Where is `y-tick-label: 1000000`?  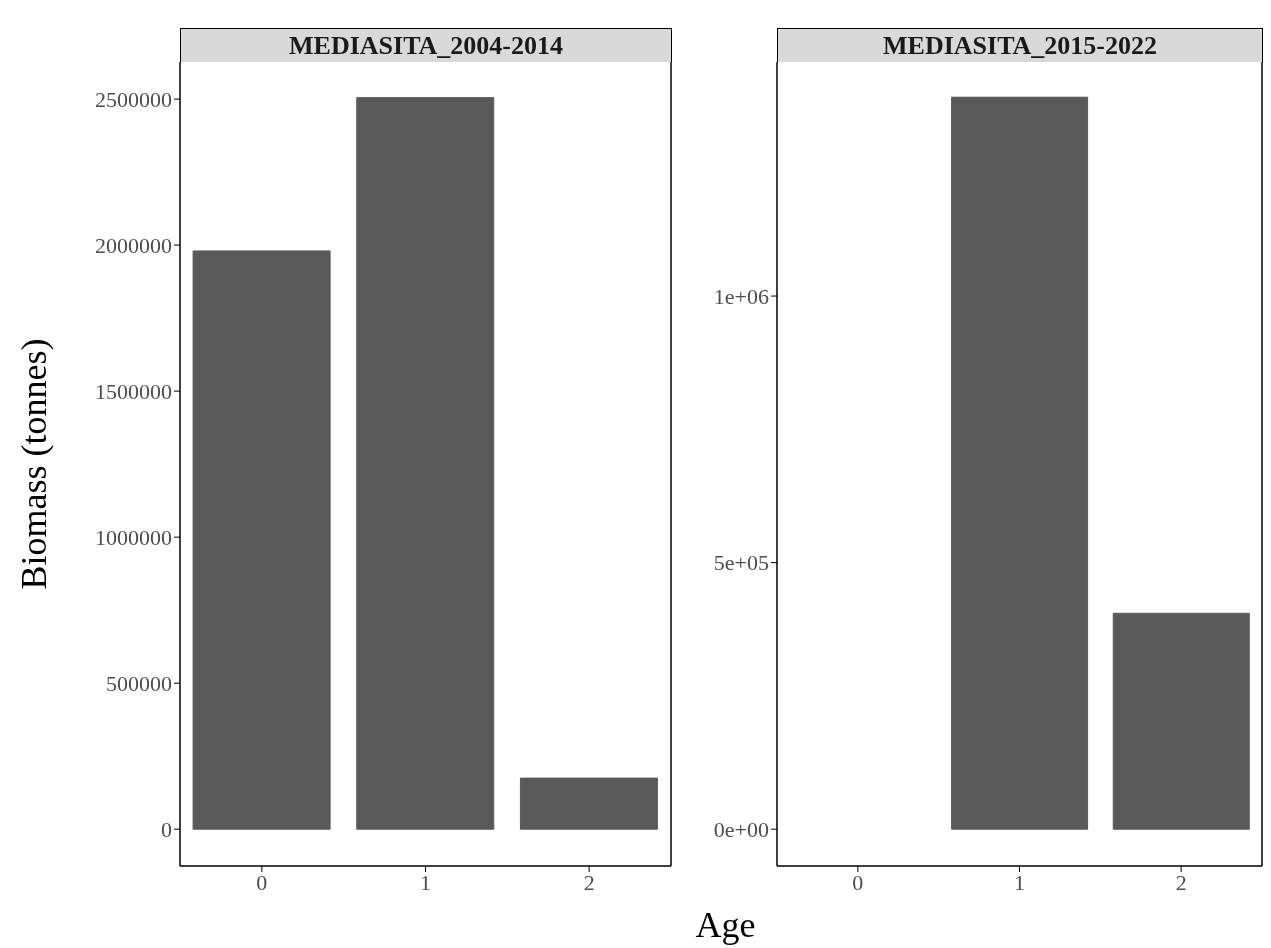
y-tick-label: 1000000 is located at coordinates (133, 537).